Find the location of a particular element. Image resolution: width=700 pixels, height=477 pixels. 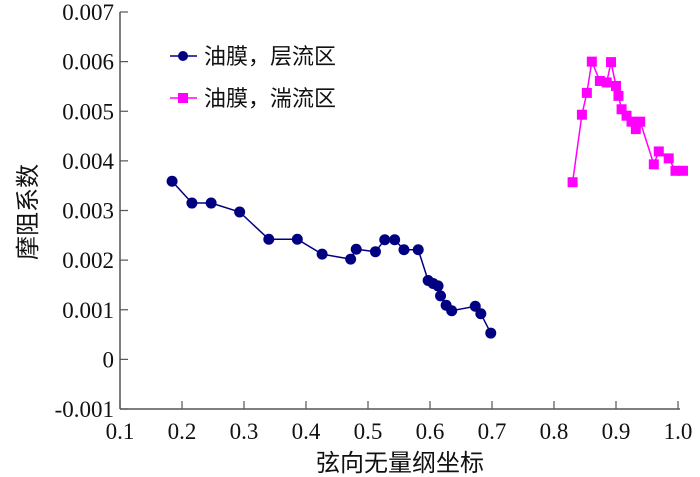

x-tick-label: 0.9 is located at coordinates (616, 431).